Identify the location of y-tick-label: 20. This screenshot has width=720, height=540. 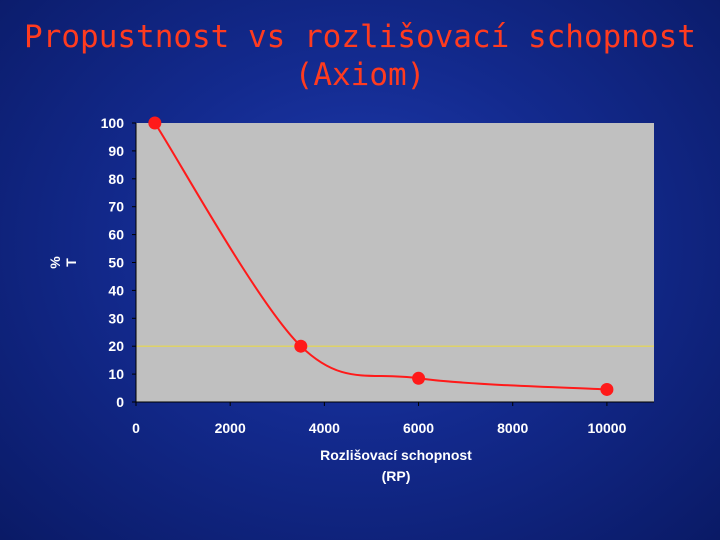
(116, 346).